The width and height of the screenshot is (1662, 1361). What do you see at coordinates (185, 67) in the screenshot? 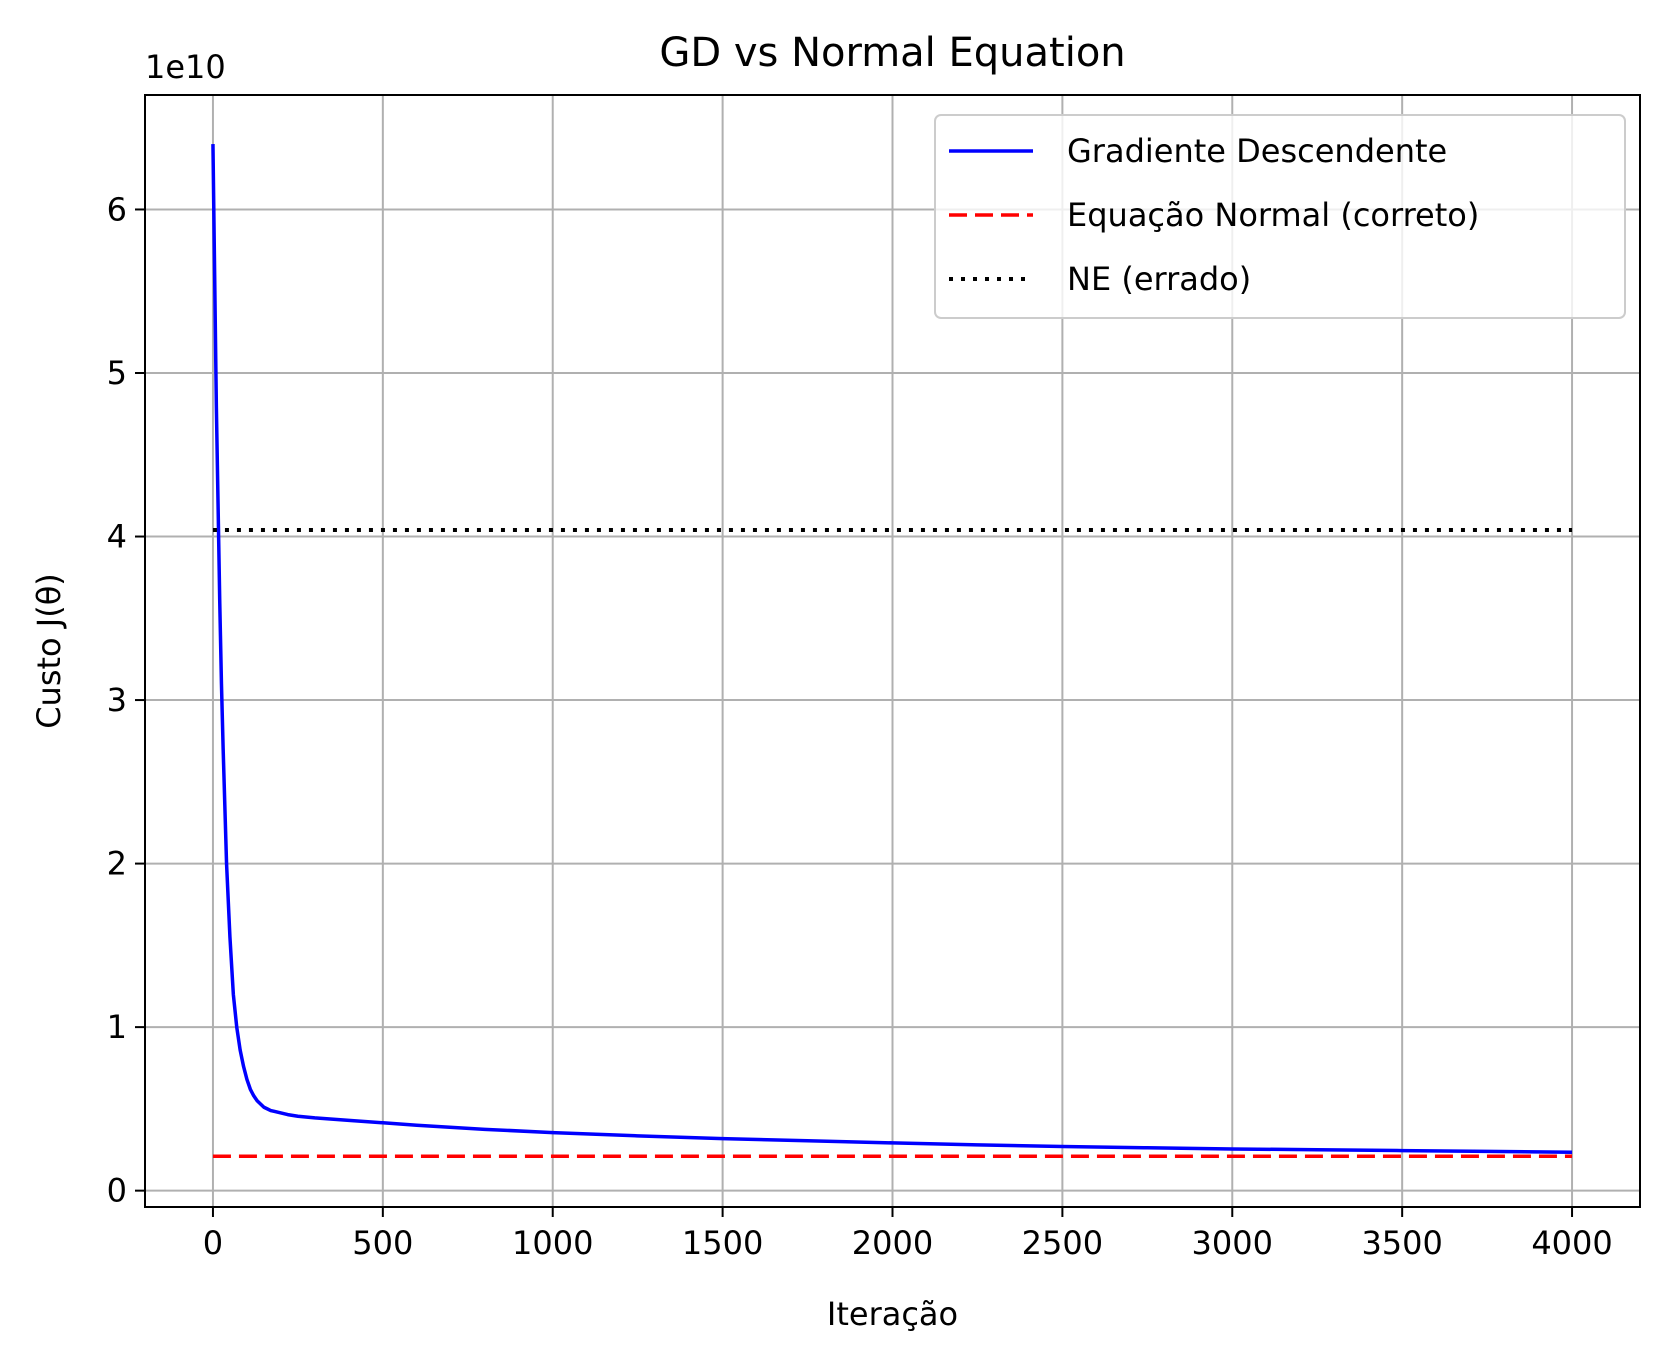
I see `y-axis-offset-label: 1e10` at bounding box center [185, 67].